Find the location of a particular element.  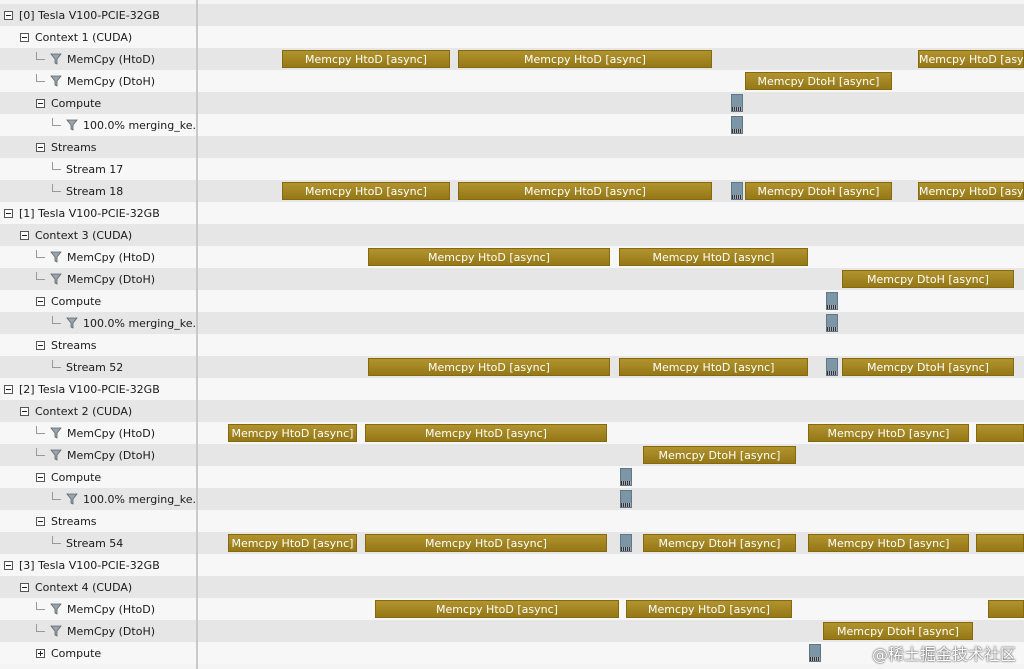

tree-row: Context 1 (CUDA) is located at coordinates (98, 37).